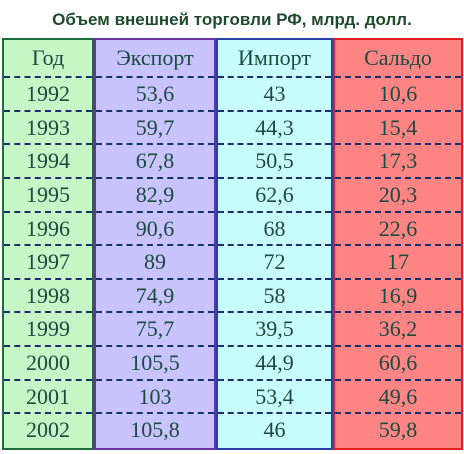 The width and height of the screenshot is (464, 454). What do you see at coordinates (48, 430) in the screenshot?
I see `table-cell: 2002` at bounding box center [48, 430].